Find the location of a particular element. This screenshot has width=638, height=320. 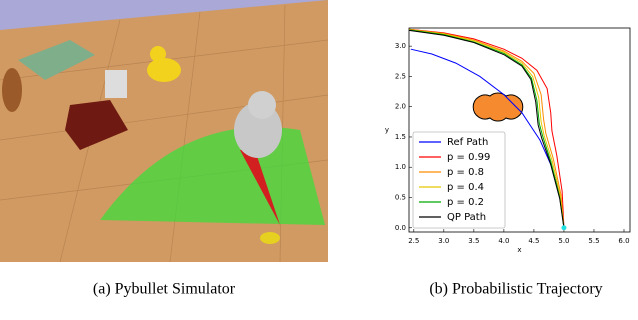

y-tick-label: 0.5 is located at coordinates (400, 197).